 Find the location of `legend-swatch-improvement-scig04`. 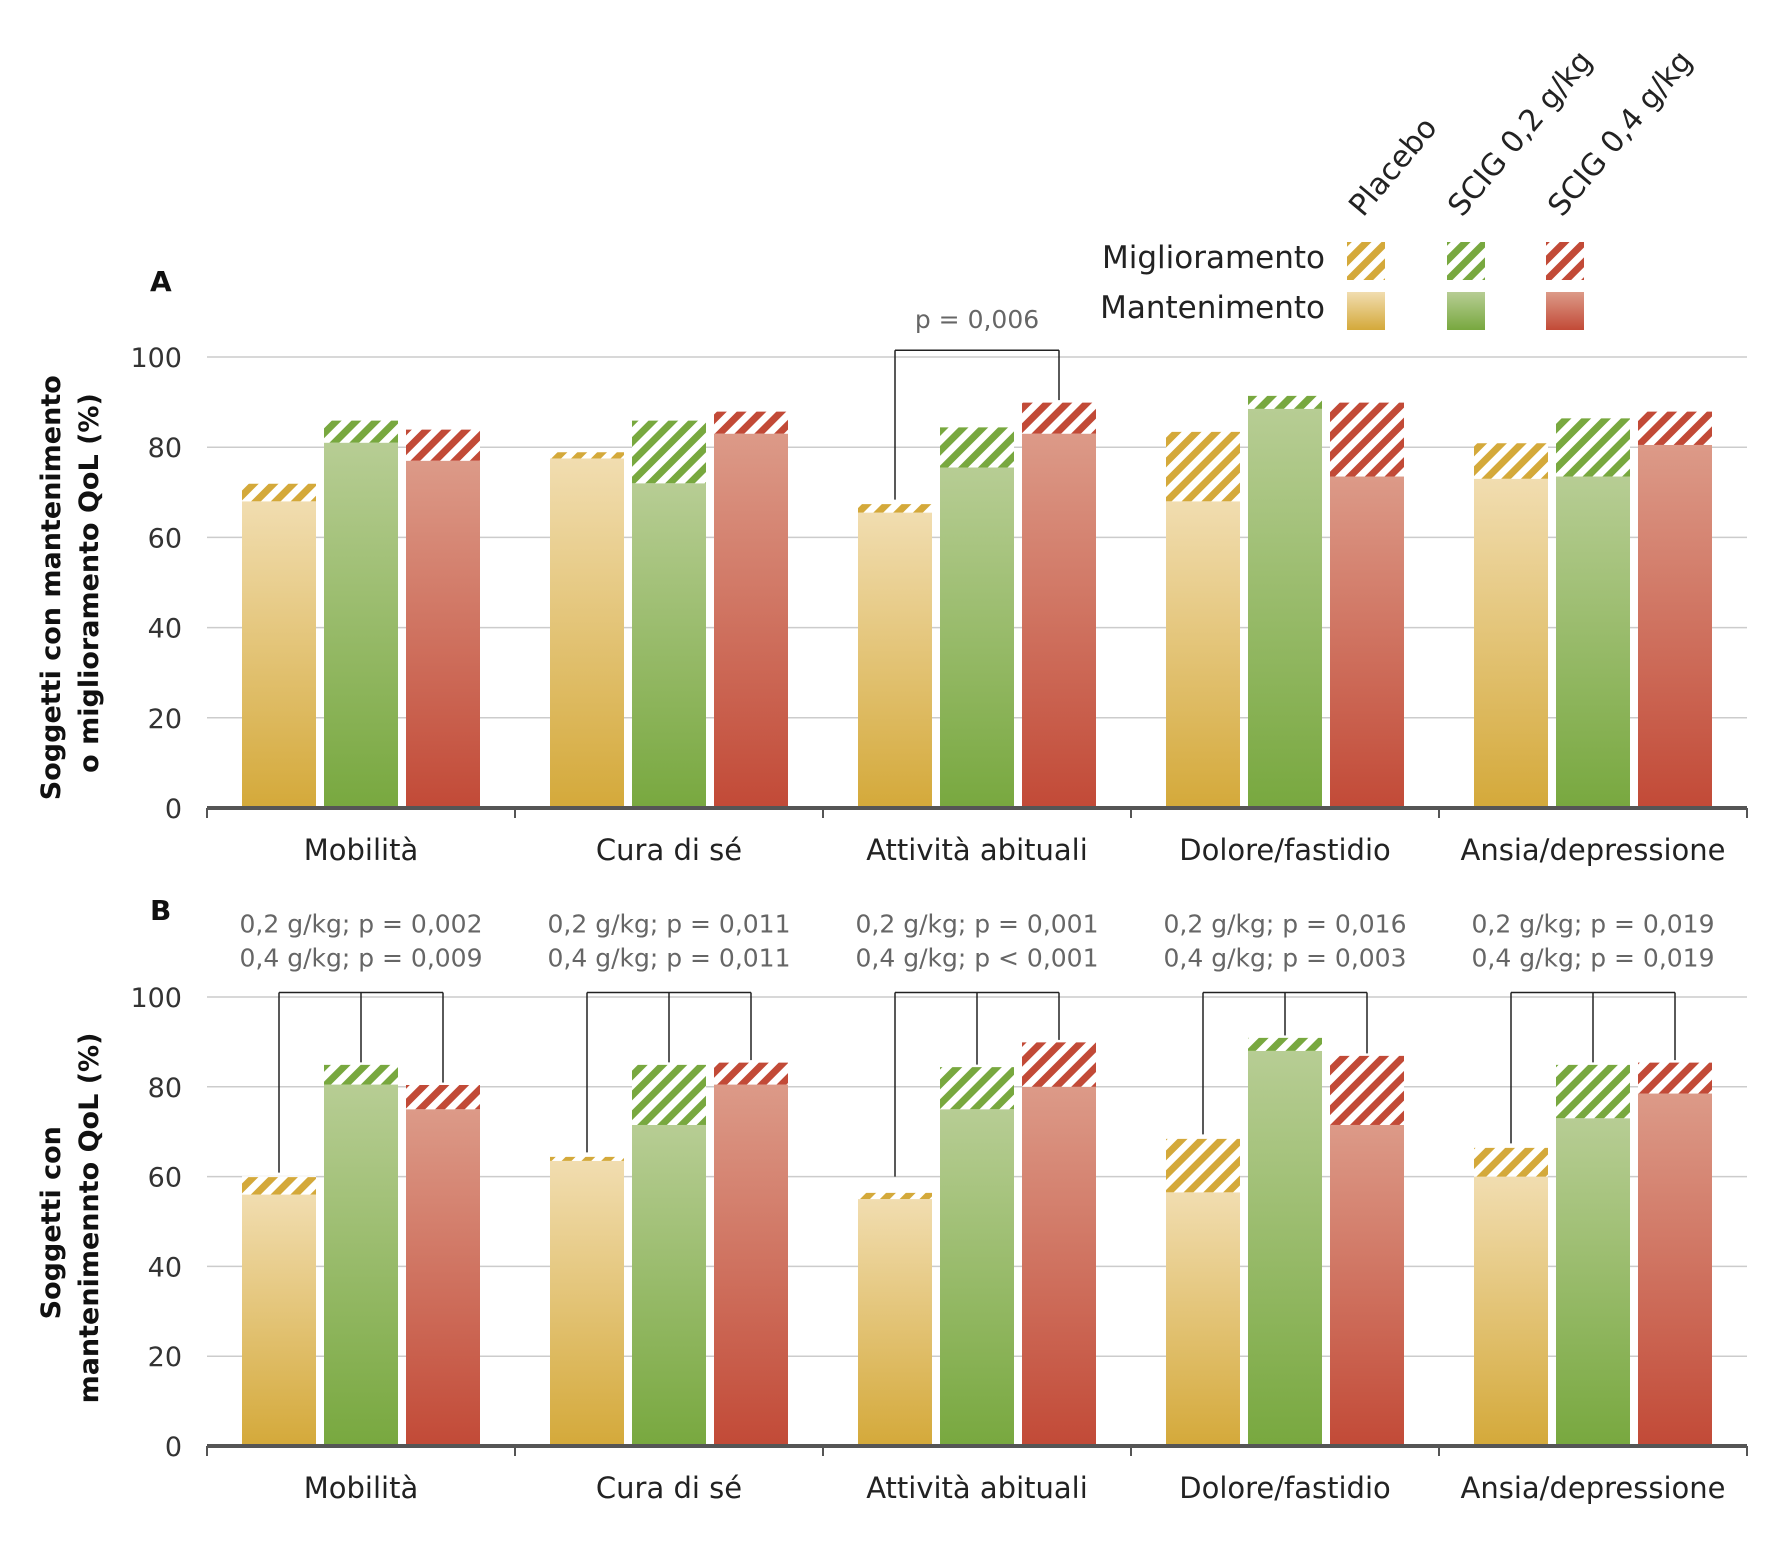

legend-swatch-improvement-scig04 is located at coordinates (1565, 261).